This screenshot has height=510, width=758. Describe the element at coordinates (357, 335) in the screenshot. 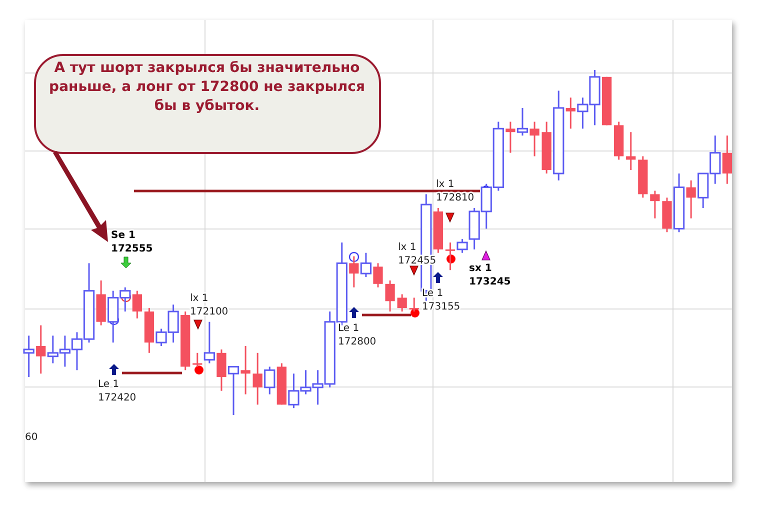

I see `annotation: Le 1 172800` at that location.